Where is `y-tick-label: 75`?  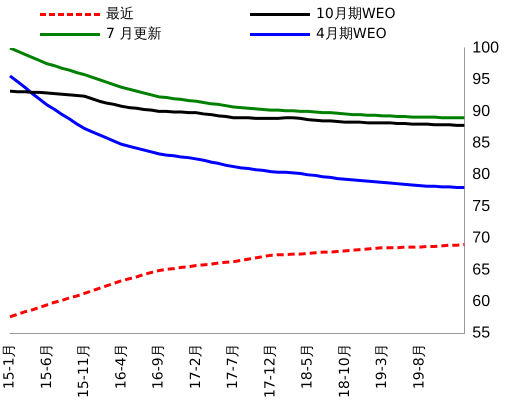
y-tick-label: 75 is located at coordinates (481, 206).